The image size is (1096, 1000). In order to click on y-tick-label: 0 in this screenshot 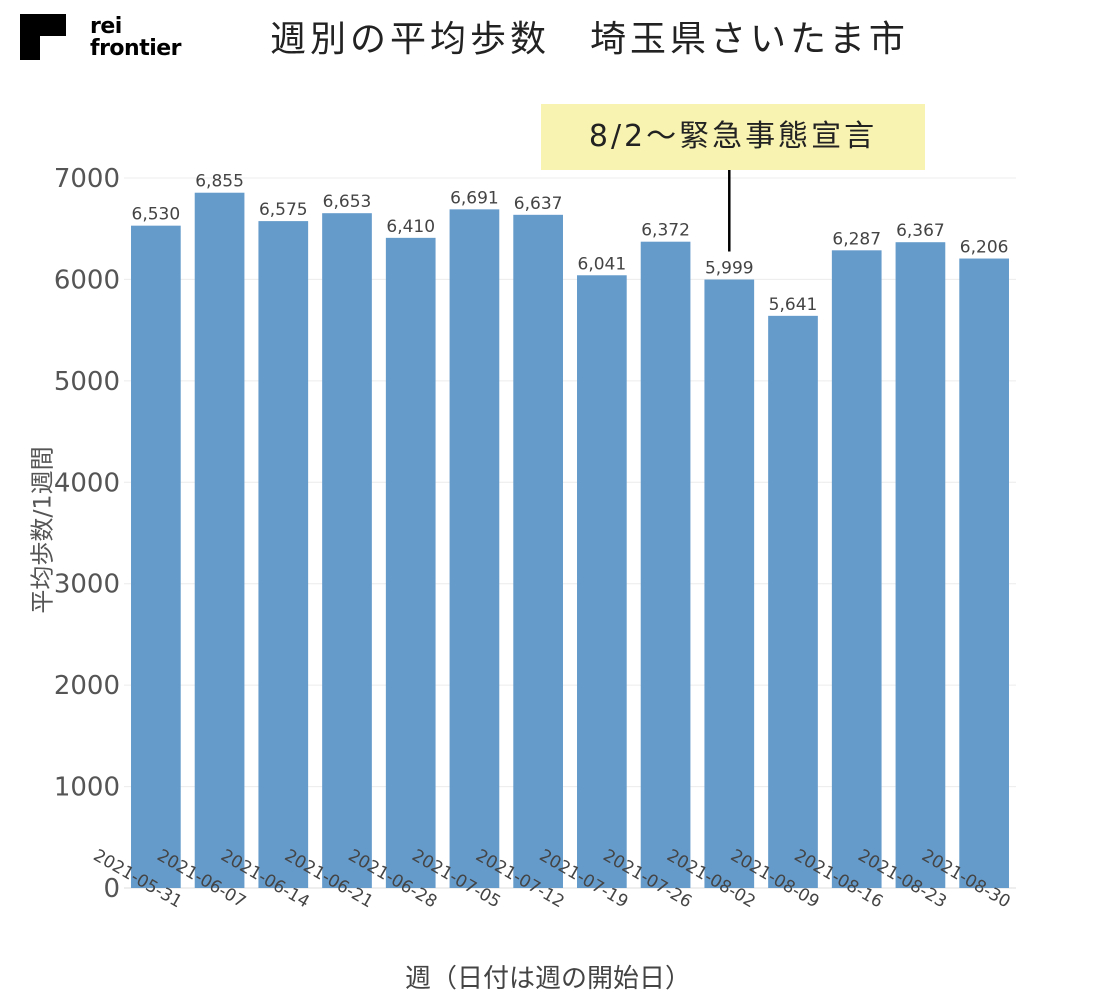, I will do `click(111, 889)`.